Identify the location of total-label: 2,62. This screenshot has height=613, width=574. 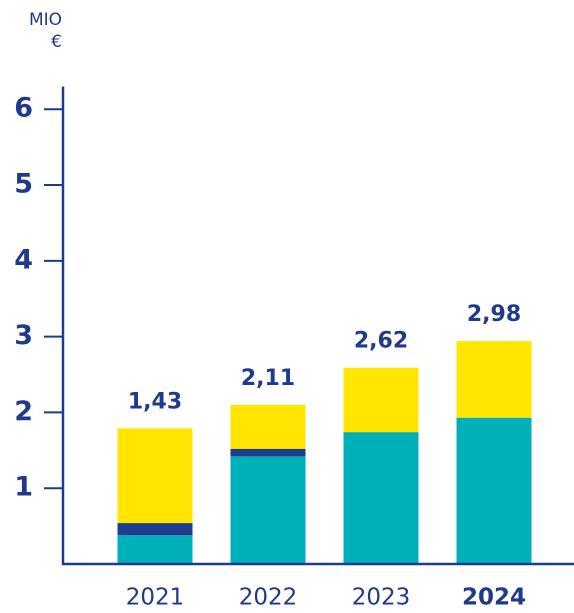
(381, 341).